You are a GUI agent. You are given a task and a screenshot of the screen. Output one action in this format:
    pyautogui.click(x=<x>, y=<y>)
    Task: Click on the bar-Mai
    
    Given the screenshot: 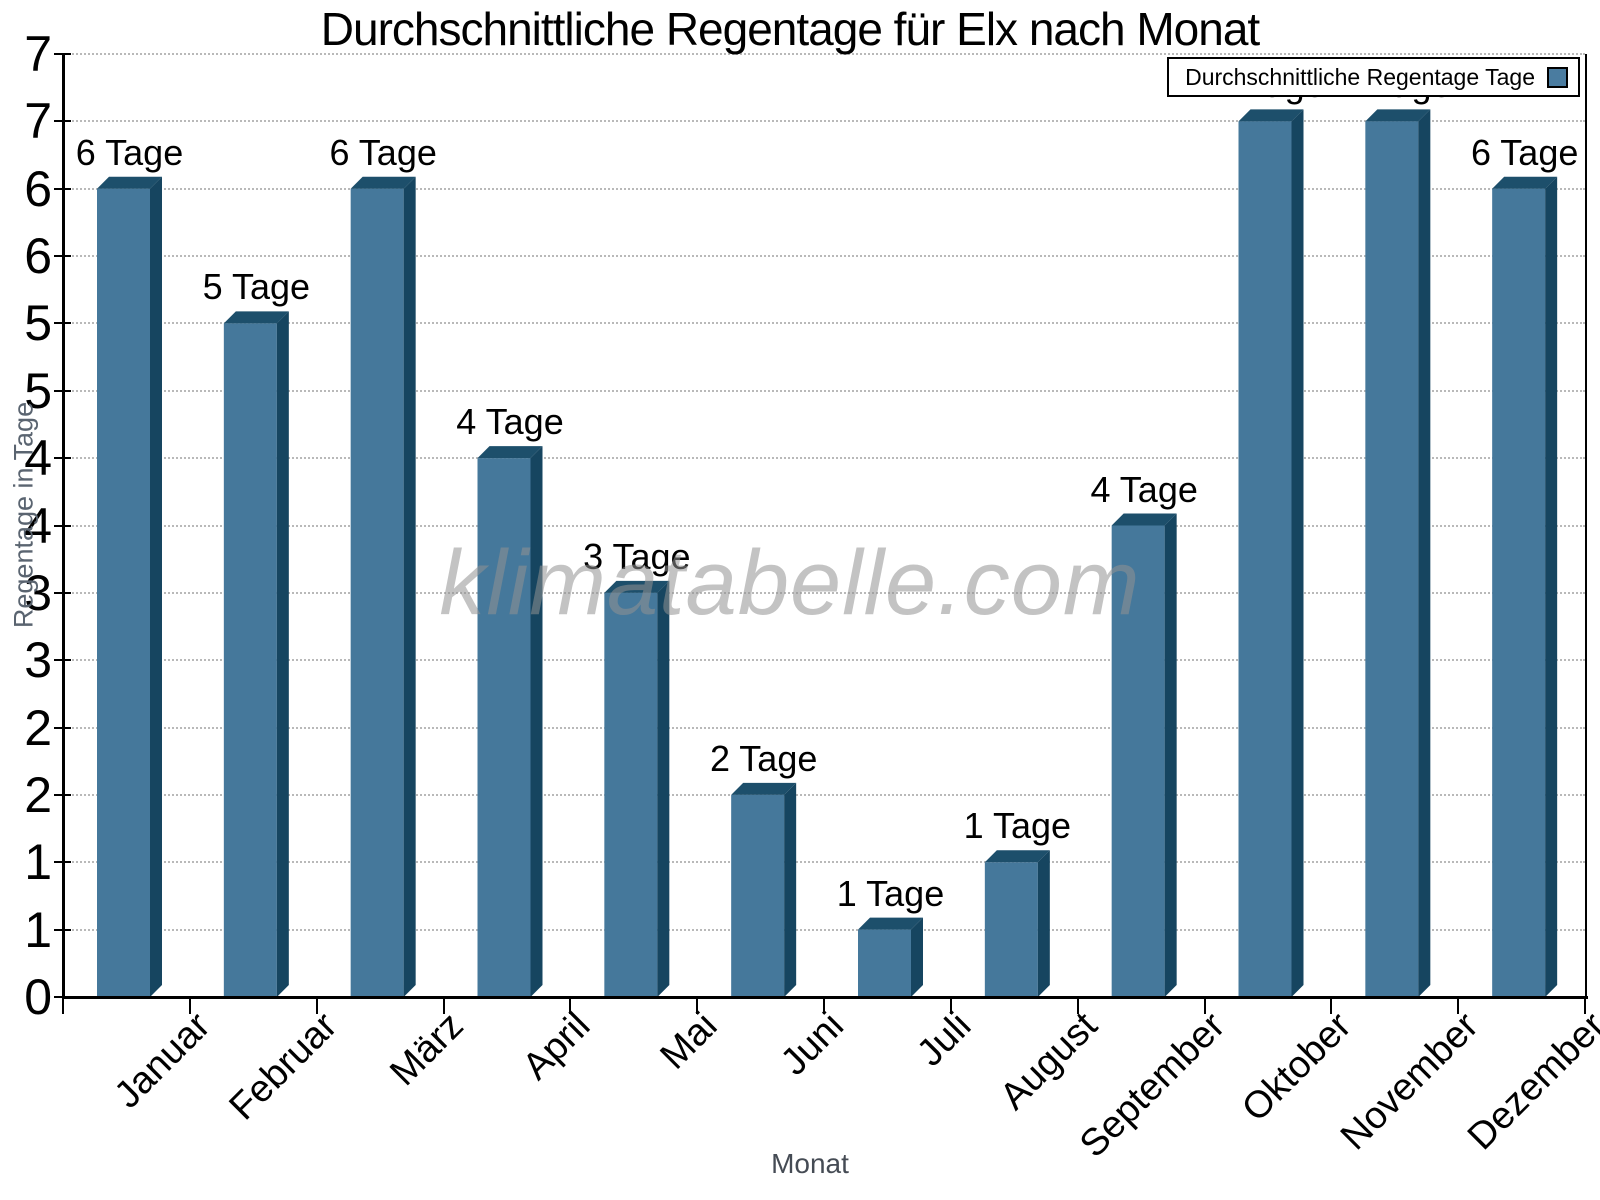 What is the action you would take?
    pyautogui.click(x=631, y=794)
    